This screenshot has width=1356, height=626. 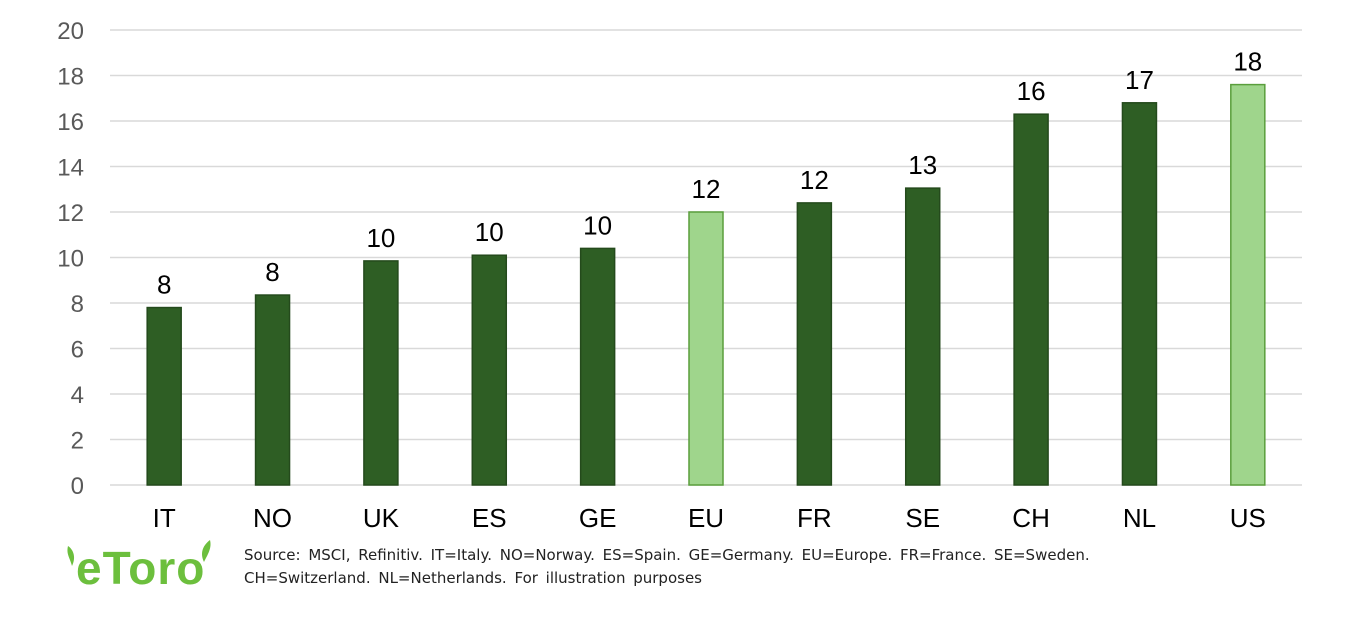 What do you see at coordinates (922, 518) in the screenshot?
I see `category-label-se: SE` at bounding box center [922, 518].